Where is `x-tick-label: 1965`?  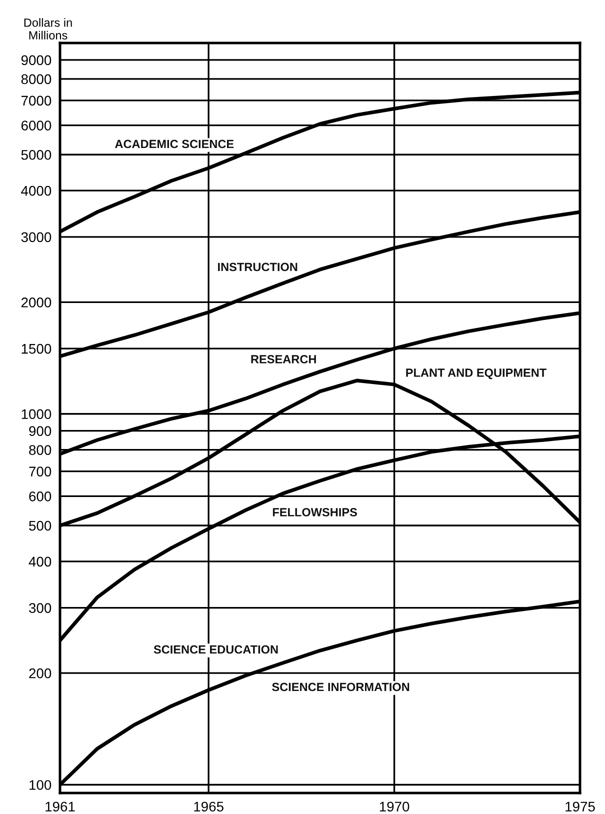 x-tick-label: 1965 is located at coordinates (209, 807).